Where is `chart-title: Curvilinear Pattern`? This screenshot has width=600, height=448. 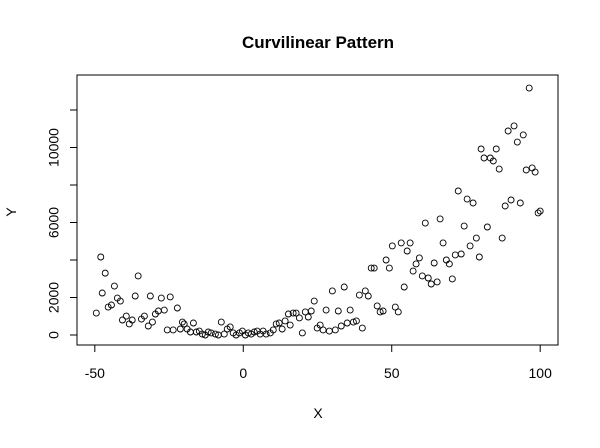 chart-title: Curvilinear Pattern is located at coordinates (318, 42).